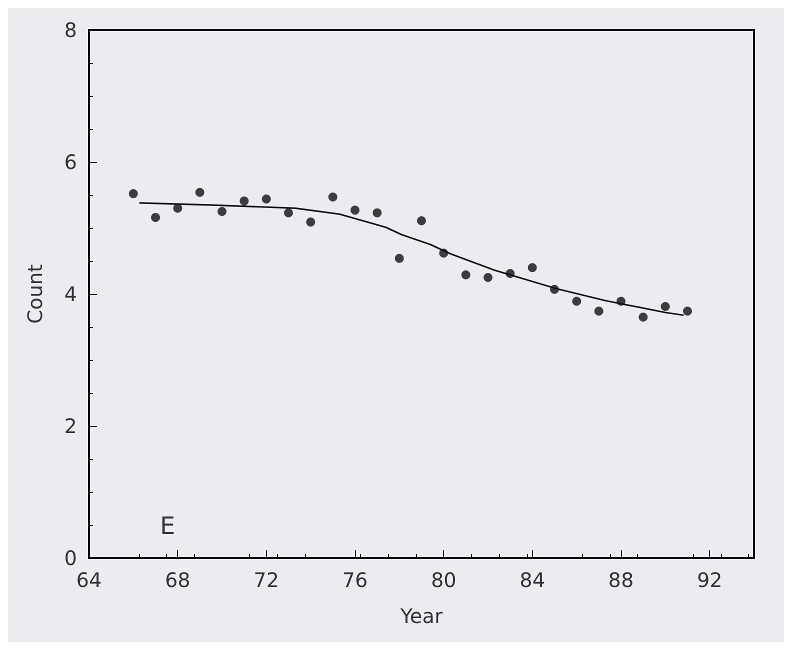  What do you see at coordinates (70, 426) in the screenshot?
I see `y-tick-label: 2` at bounding box center [70, 426].